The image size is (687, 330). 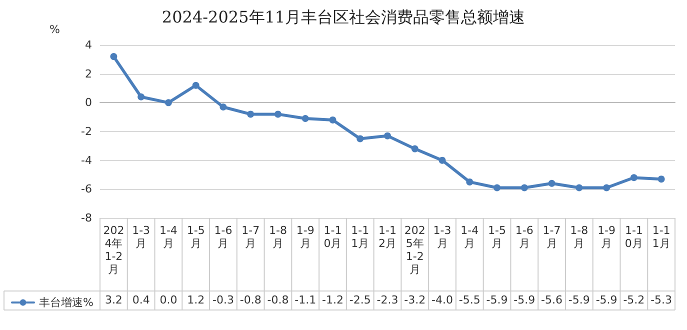 What do you see at coordinates (387, 237) in the screenshot?
I see `x-tick-label: 1-12月` at bounding box center [387, 237].